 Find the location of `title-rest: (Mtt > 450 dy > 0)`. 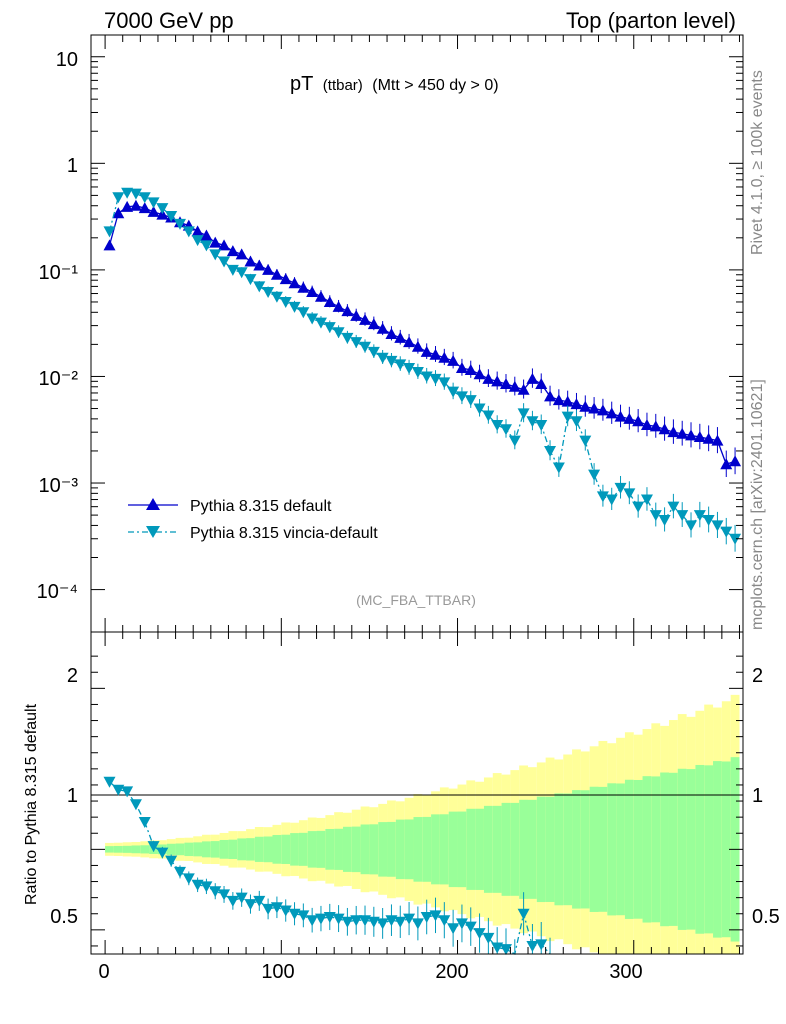

title-rest: (Mtt > 450 dy > 0) is located at coordinates (435, 85).